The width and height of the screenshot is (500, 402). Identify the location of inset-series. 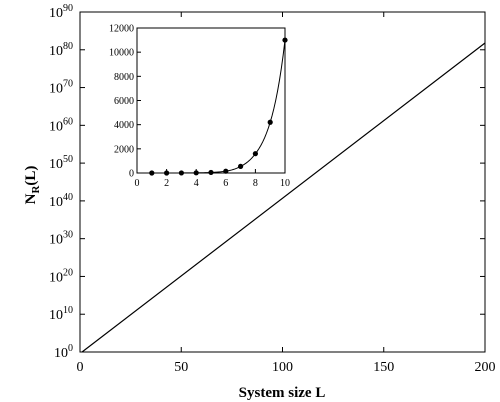
(218, 106).